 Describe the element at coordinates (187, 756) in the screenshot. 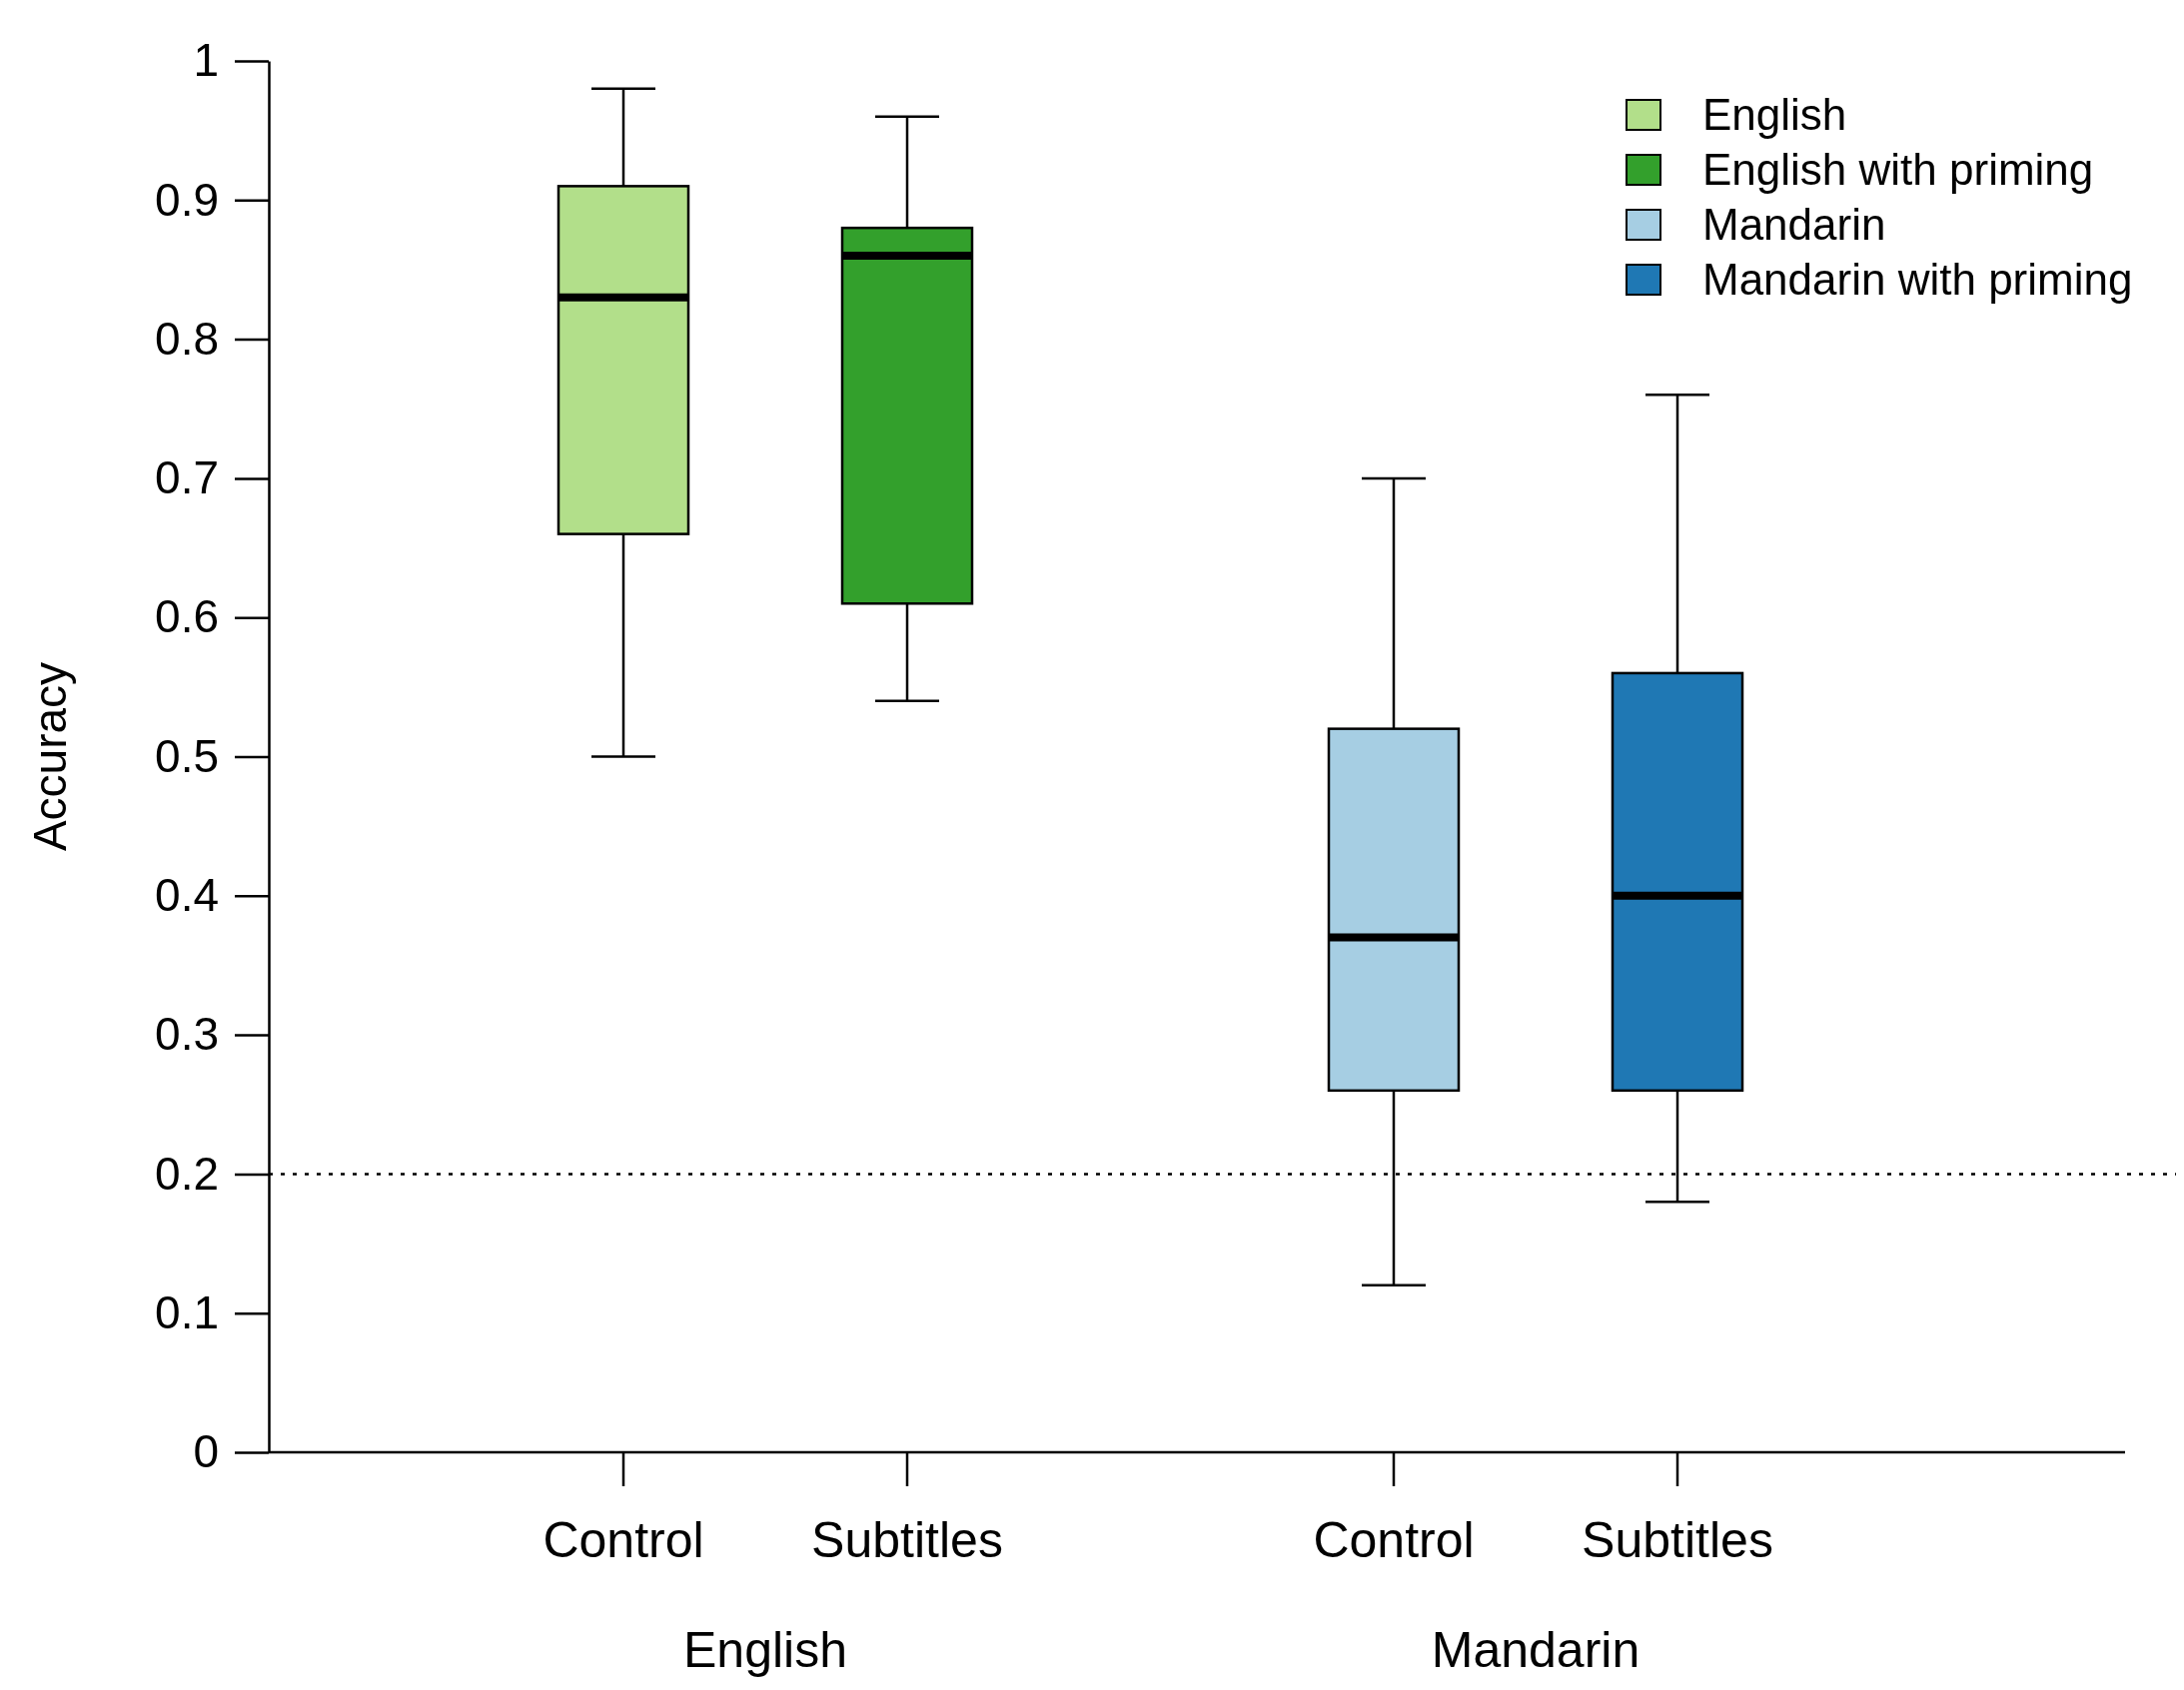

I see `y-tick-label: 0.5` at that location.